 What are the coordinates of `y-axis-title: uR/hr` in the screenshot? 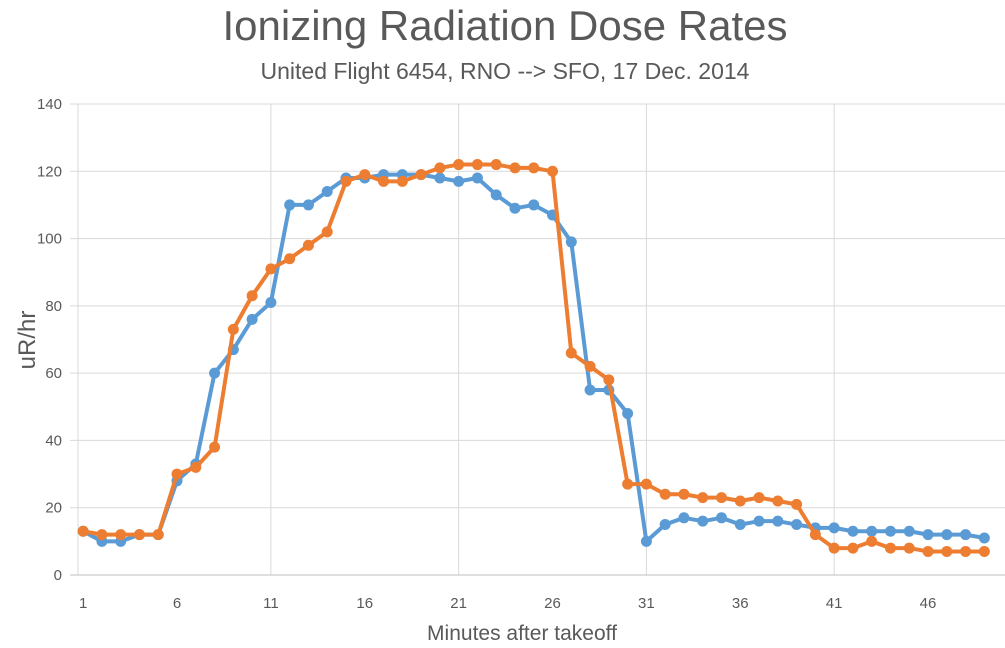 It's located at (27, 340).